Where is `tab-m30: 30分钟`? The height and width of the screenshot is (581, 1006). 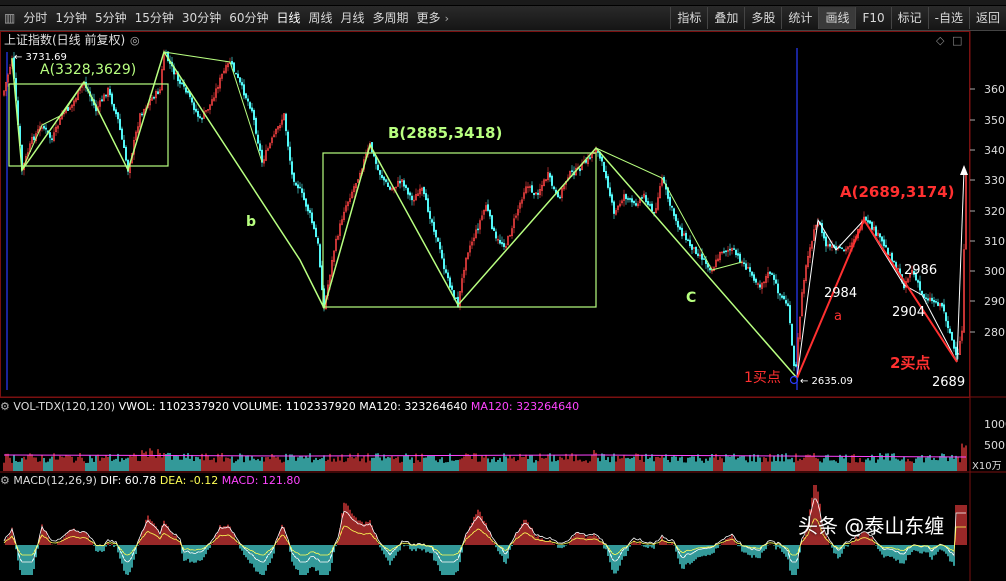 tab-m30: 30分钟 is located at coordinates (201, 18).